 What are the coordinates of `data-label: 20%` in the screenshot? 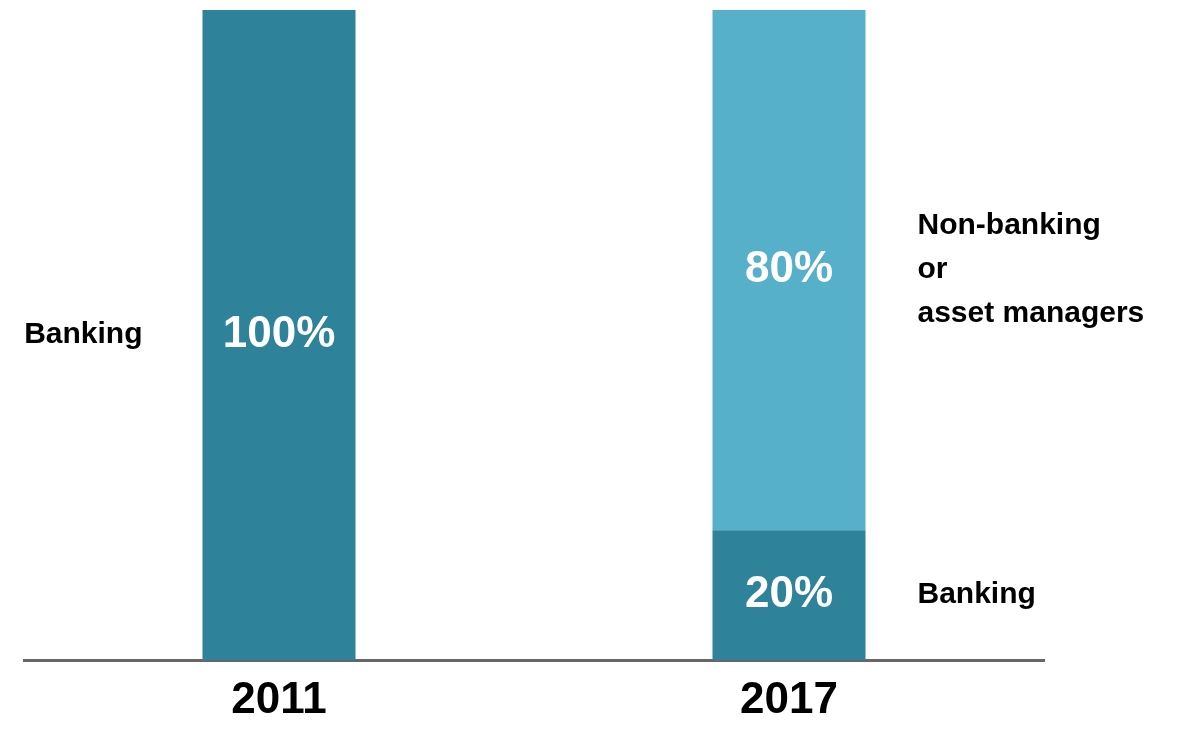 It's located at (789, 592).